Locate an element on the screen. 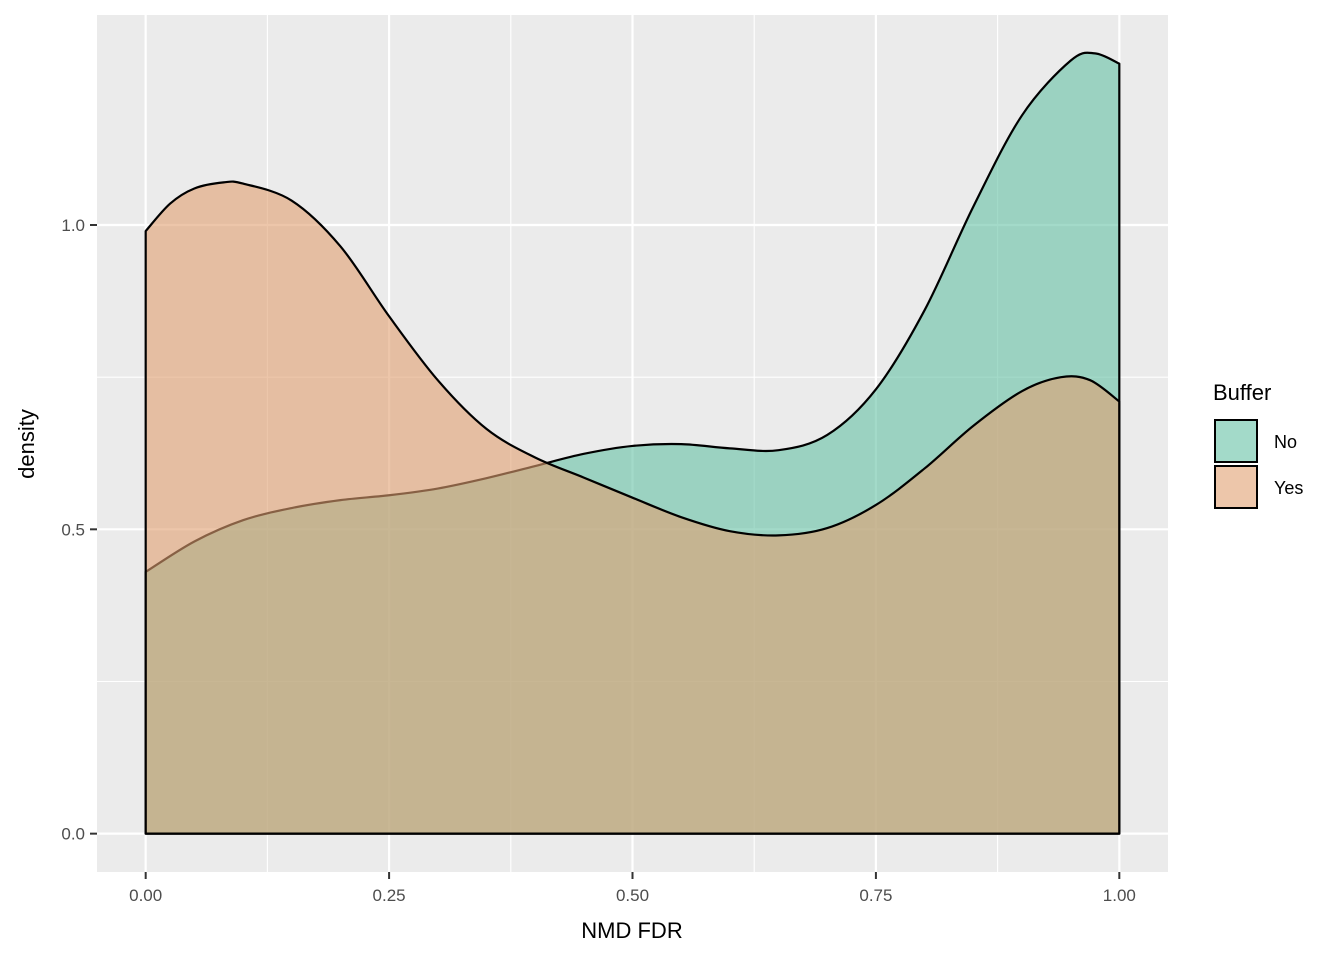 This screenshot has height=960, width=1344. x-tick-label: 0.75 is located at coordinates (875, 895).